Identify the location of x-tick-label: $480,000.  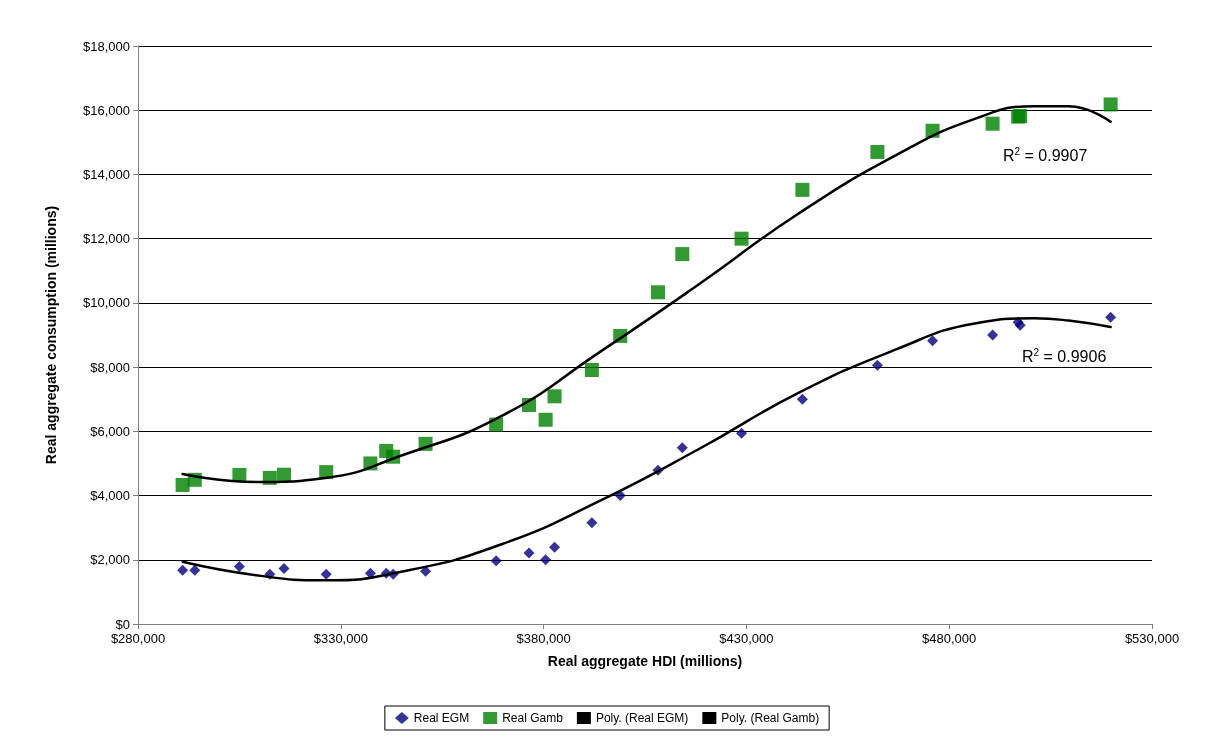
(949, 638).